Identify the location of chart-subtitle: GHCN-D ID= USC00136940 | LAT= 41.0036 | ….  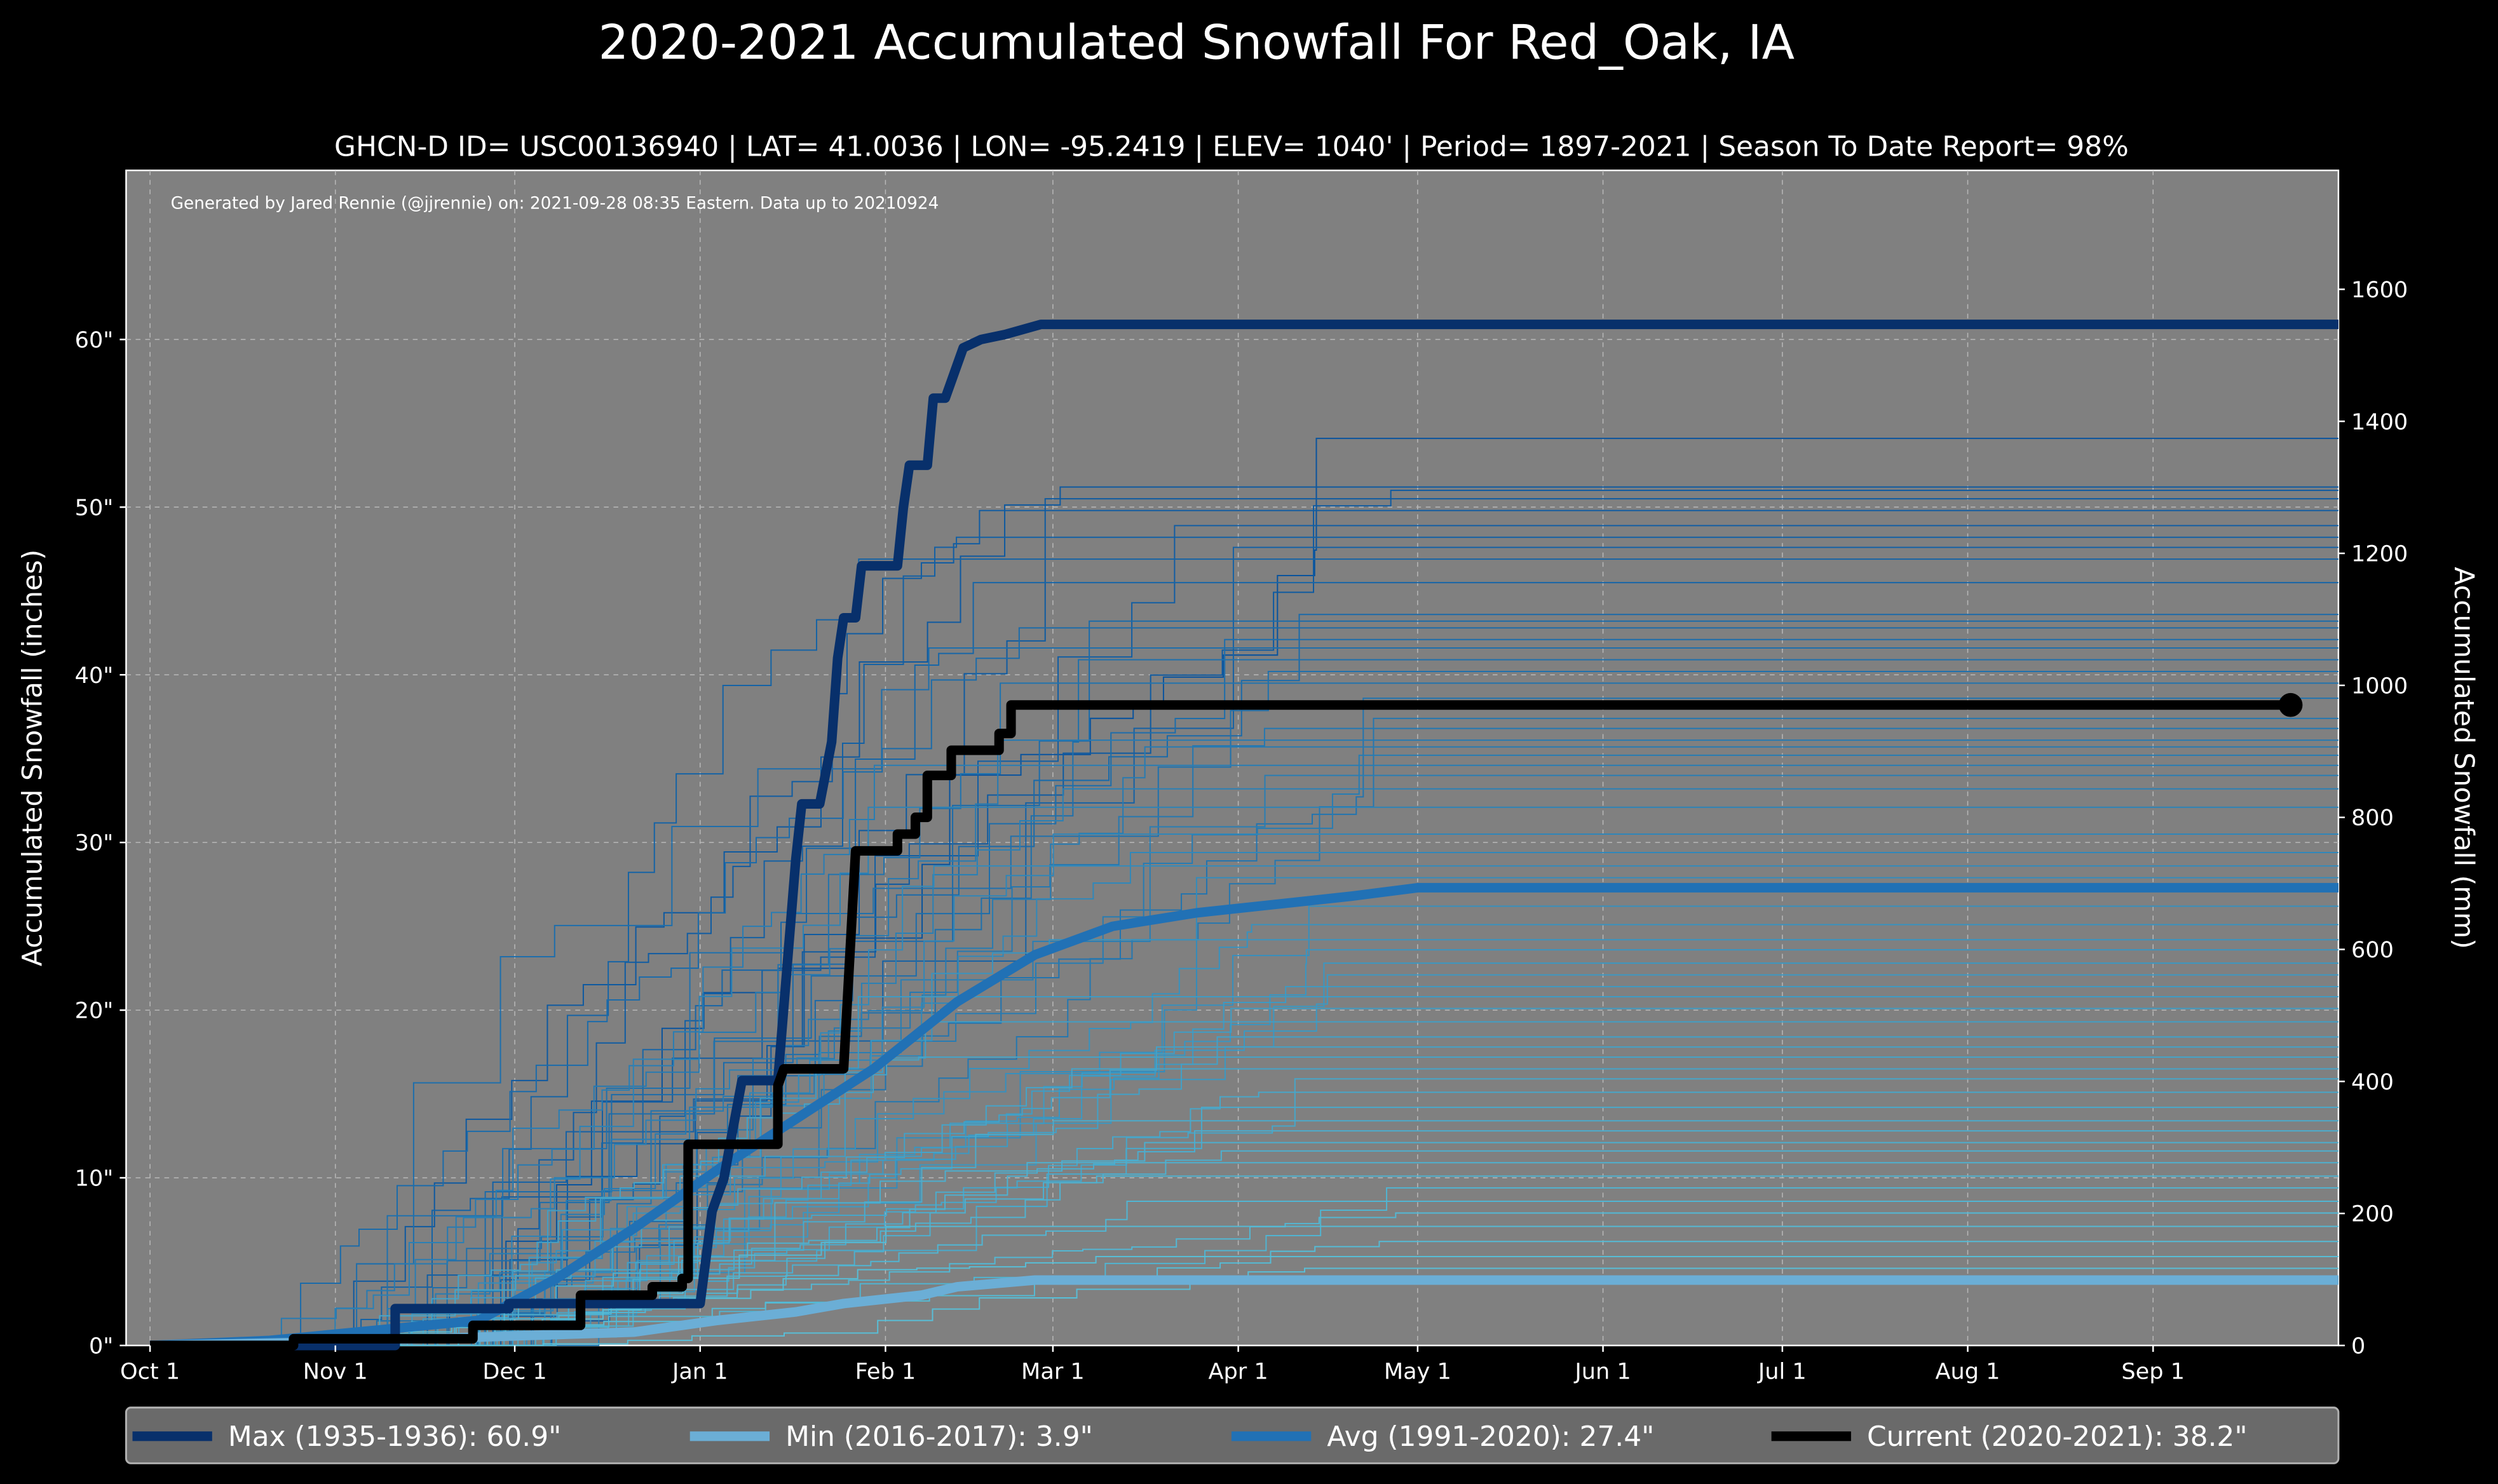
(1231, 147).